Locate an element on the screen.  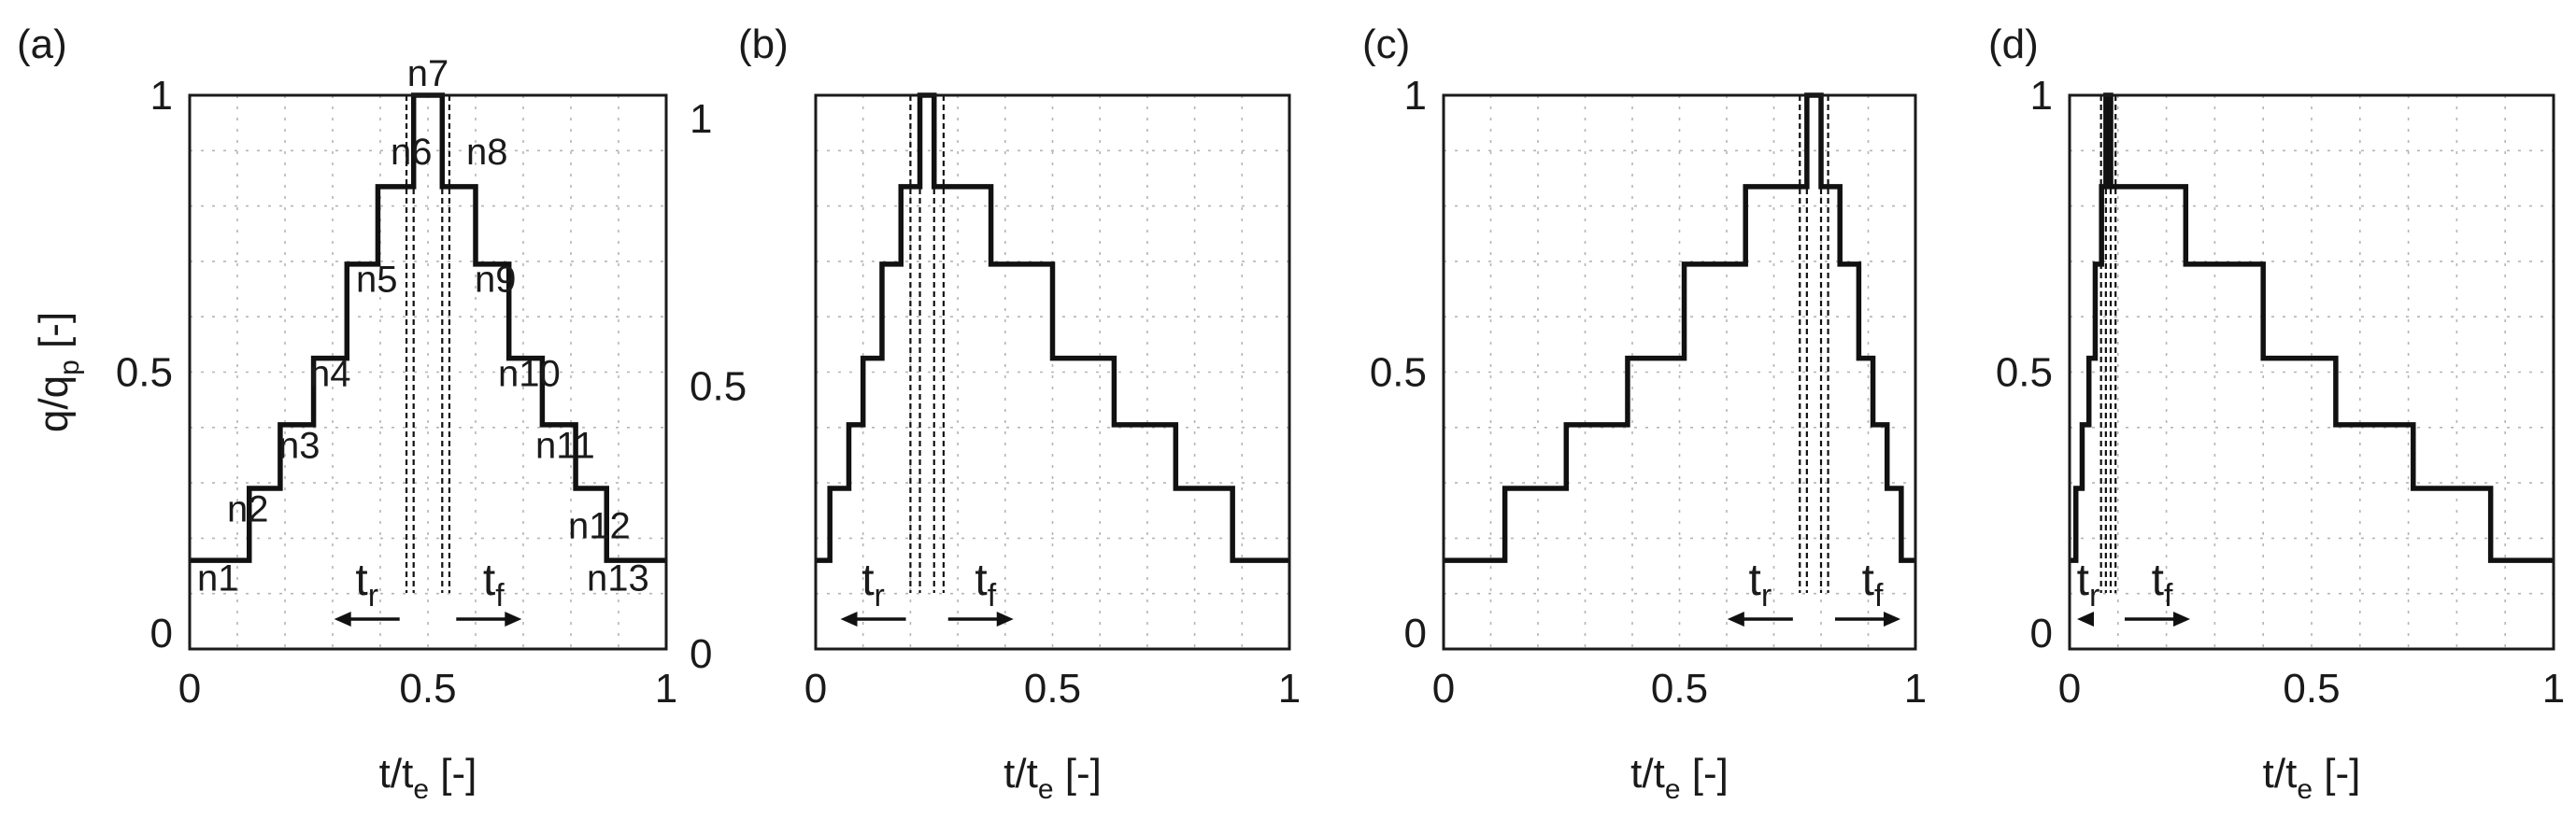
node-label: n10 is located at coordinates (529, 373).